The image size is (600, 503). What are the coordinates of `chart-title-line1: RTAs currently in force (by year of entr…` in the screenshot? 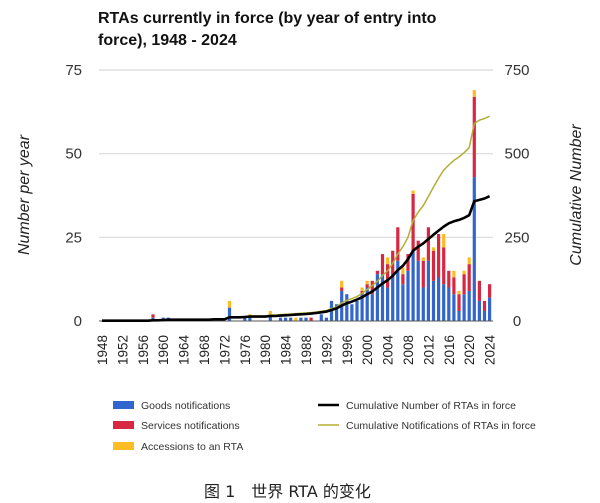 It's located at (267, 18).